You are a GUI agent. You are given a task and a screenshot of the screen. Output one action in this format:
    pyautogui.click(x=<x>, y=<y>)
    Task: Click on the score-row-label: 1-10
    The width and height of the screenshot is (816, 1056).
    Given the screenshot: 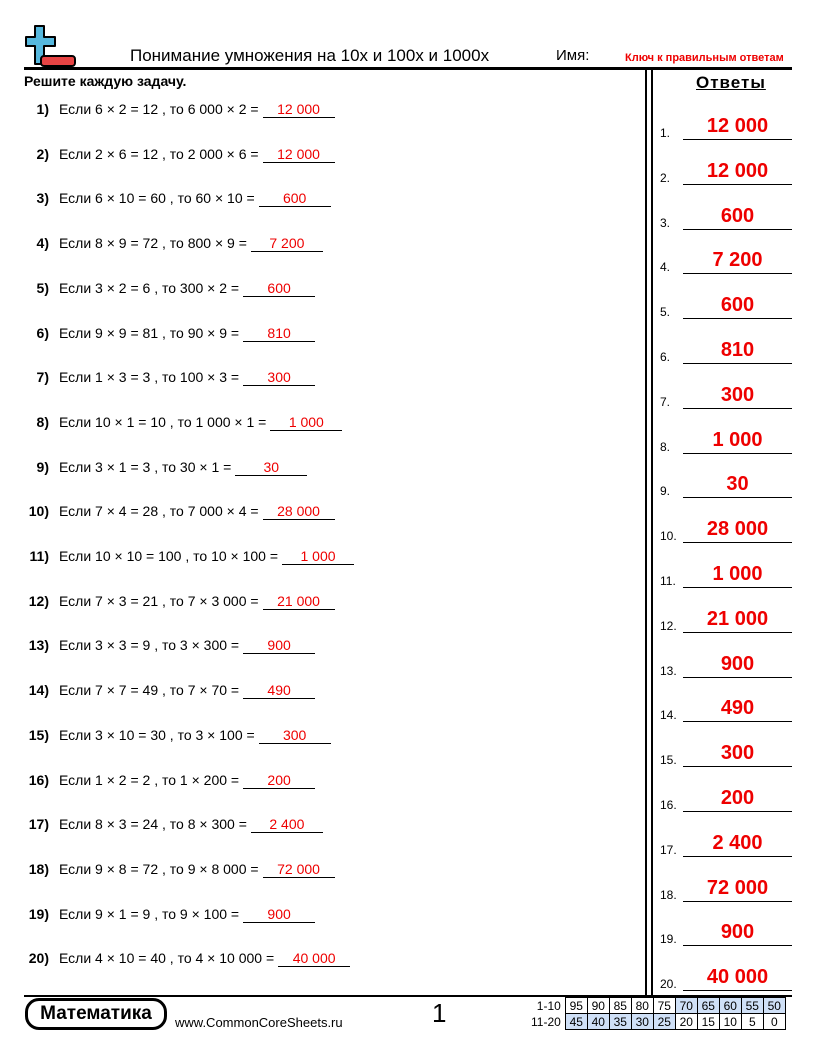 What is the action you would take?
    pyautogui.click(x=548, y=1005)
    